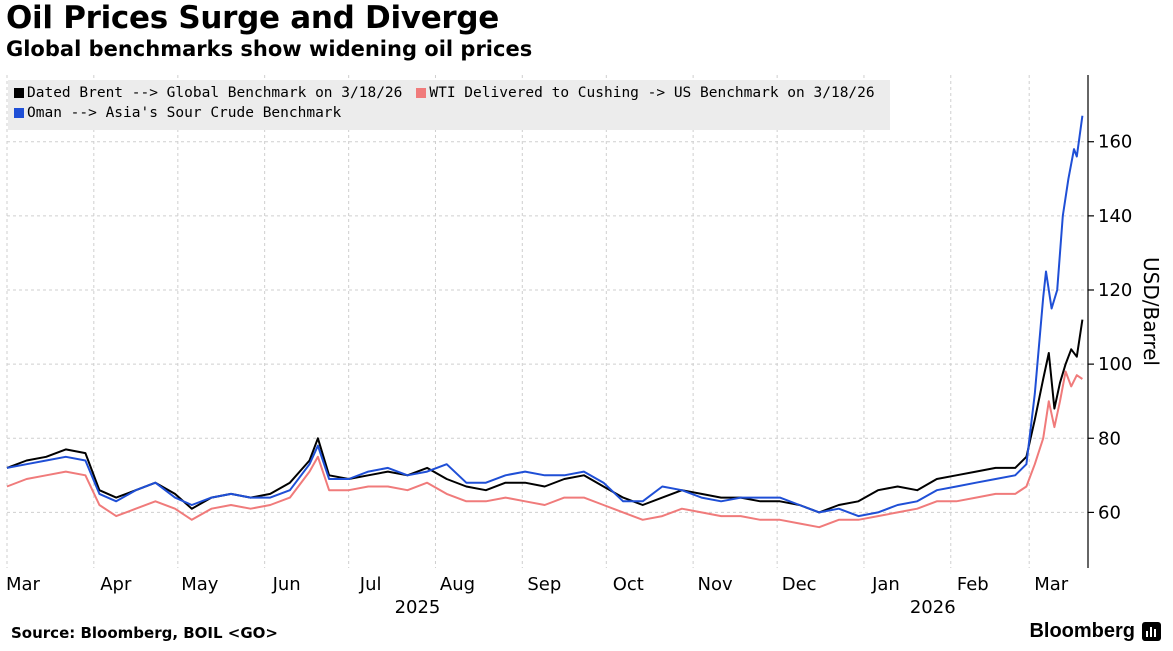 The image size is (1173, 651). Describe the element at coordinates (1082, 631) in the screenshot. I see `bloomberg-logo: Bloomberg` at that location.